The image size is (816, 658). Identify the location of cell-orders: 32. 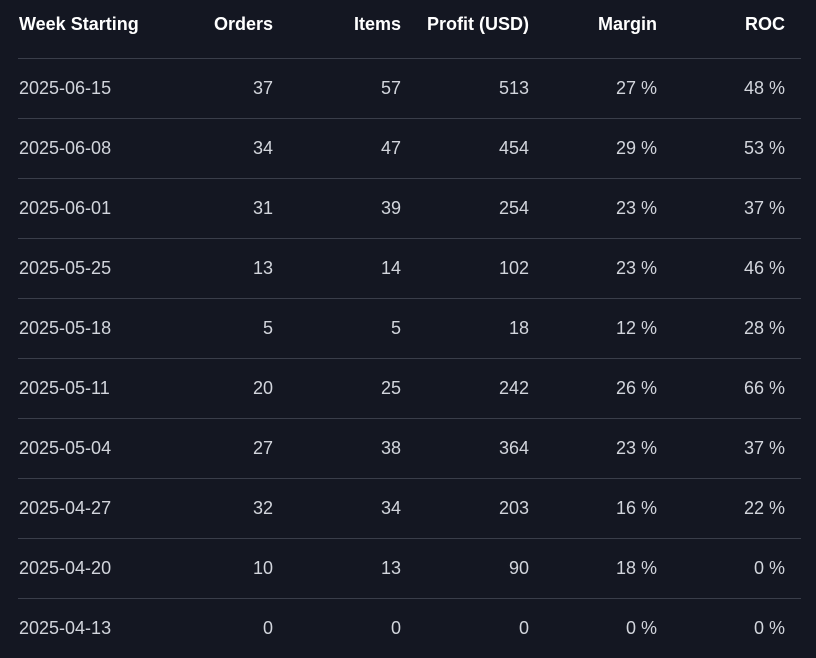
(262, 508).